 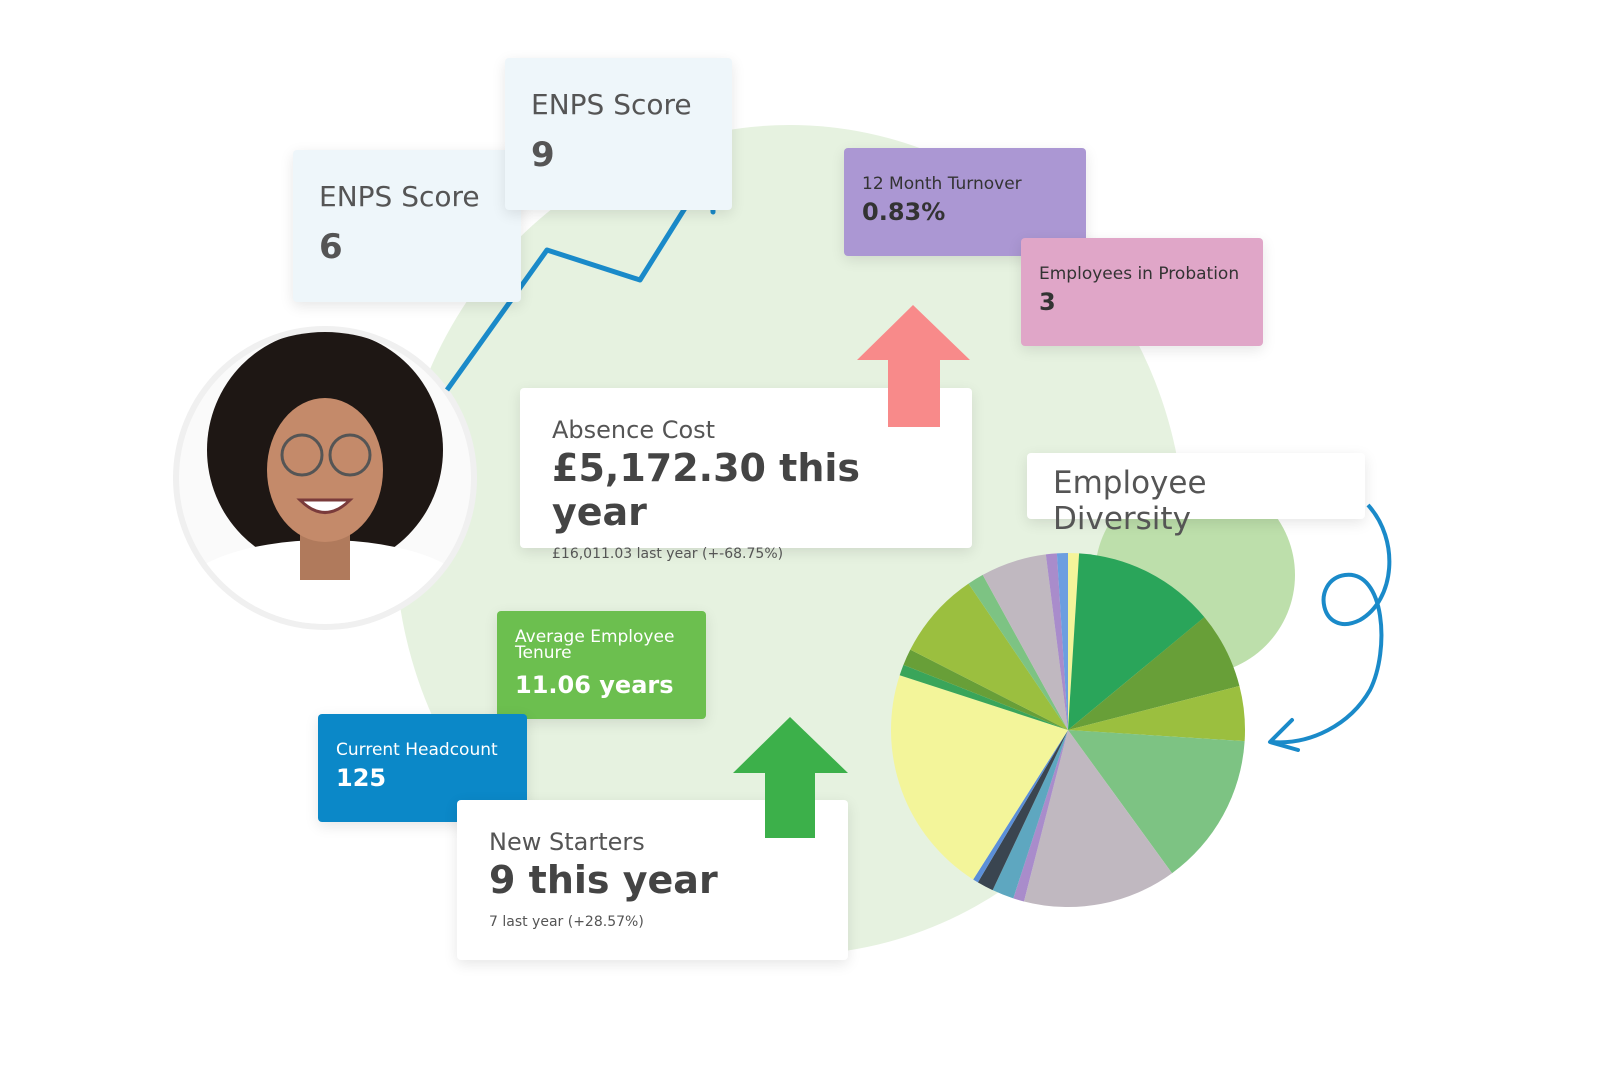 What do you see at coordinates (942, 184) in the screenshot?
I see `card-label: 12 Month Turnover` at bounding box center [942, 184].